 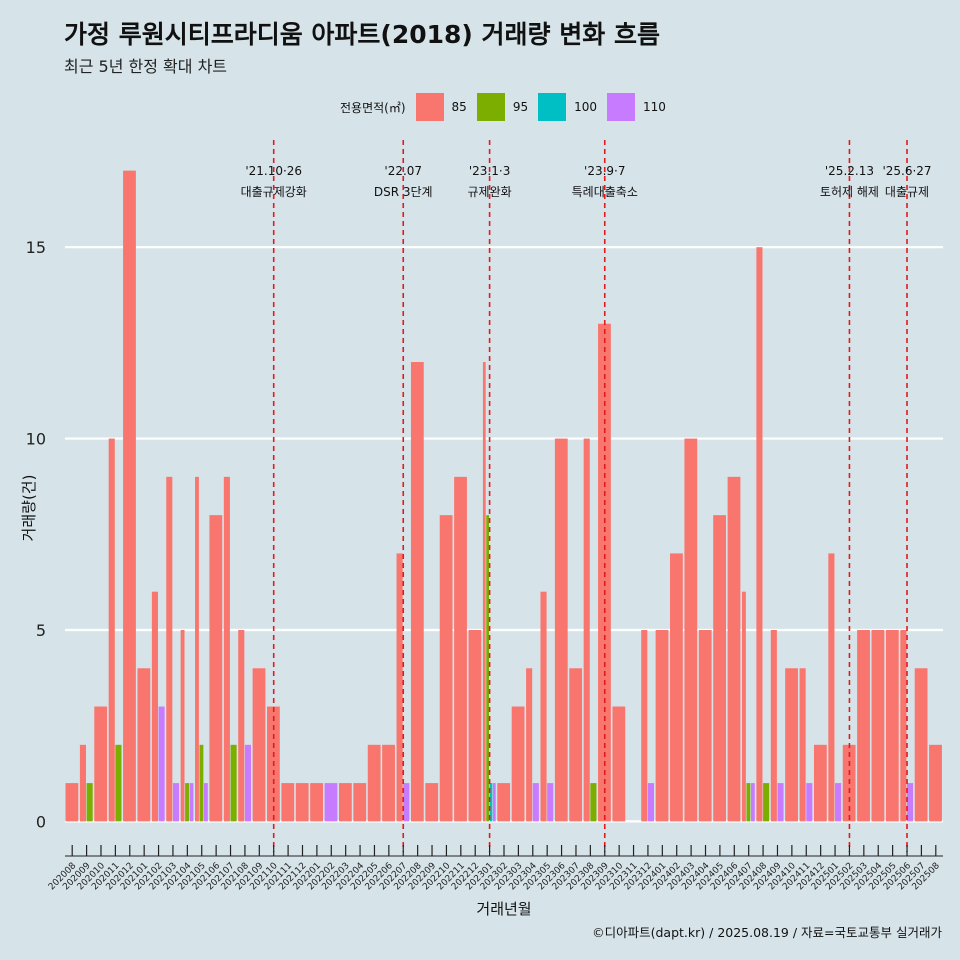 What do you see at coordinates (489, 171) in the screenshot?
I see `event-date-2: '23.1·3` at bounding box center [489, 171].